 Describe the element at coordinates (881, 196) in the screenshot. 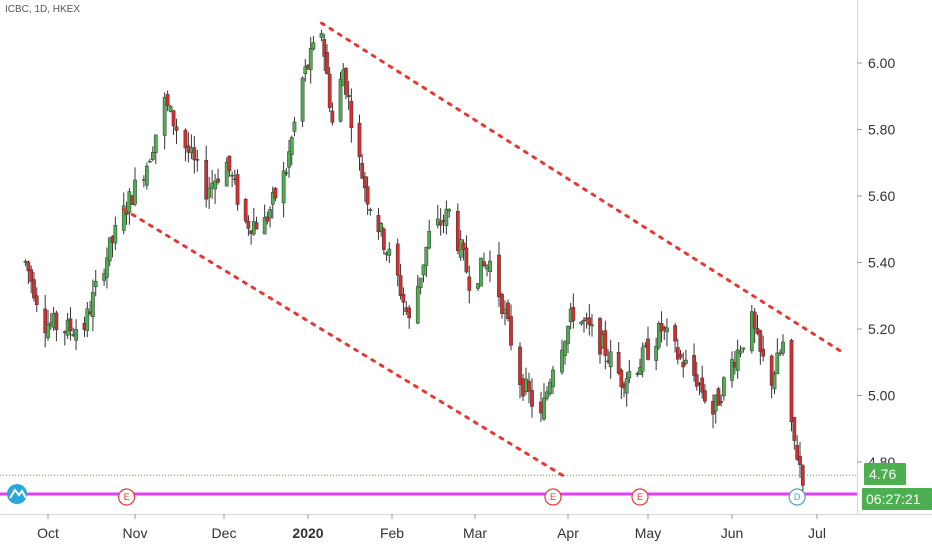

I see `y-tick-label: 5.60` at that location.